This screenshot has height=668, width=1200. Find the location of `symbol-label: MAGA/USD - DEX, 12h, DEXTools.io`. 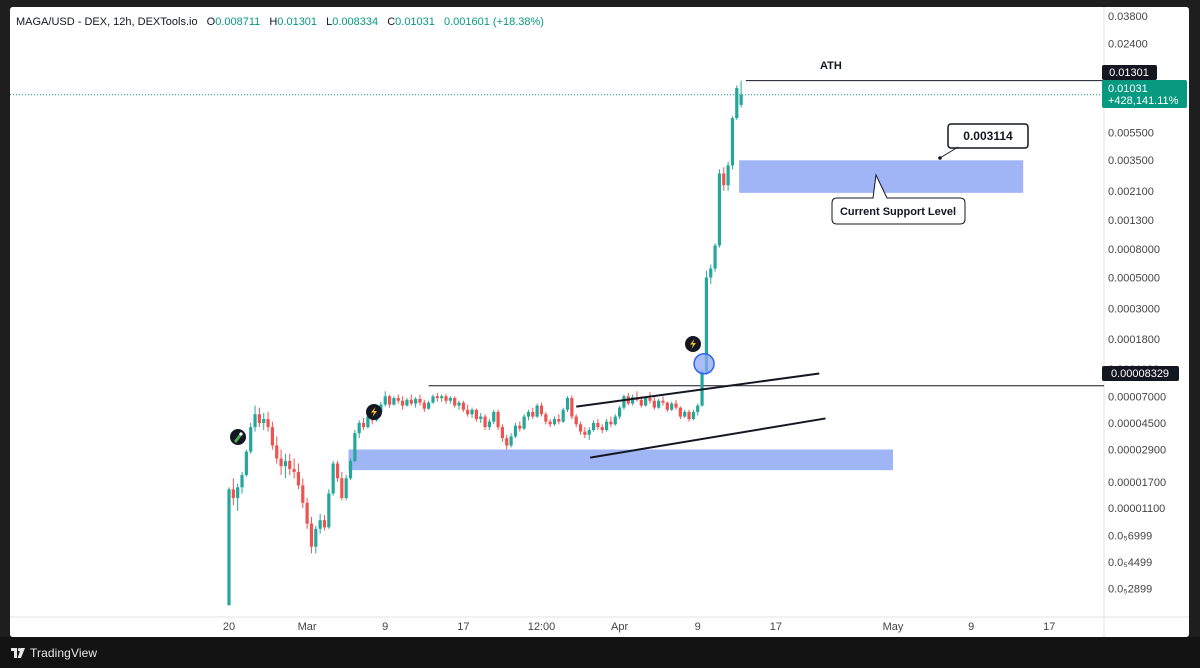

symbol-label: MAGA/USD - DEX, 12h, DEXTools.io is located at coordinates (107, 22).